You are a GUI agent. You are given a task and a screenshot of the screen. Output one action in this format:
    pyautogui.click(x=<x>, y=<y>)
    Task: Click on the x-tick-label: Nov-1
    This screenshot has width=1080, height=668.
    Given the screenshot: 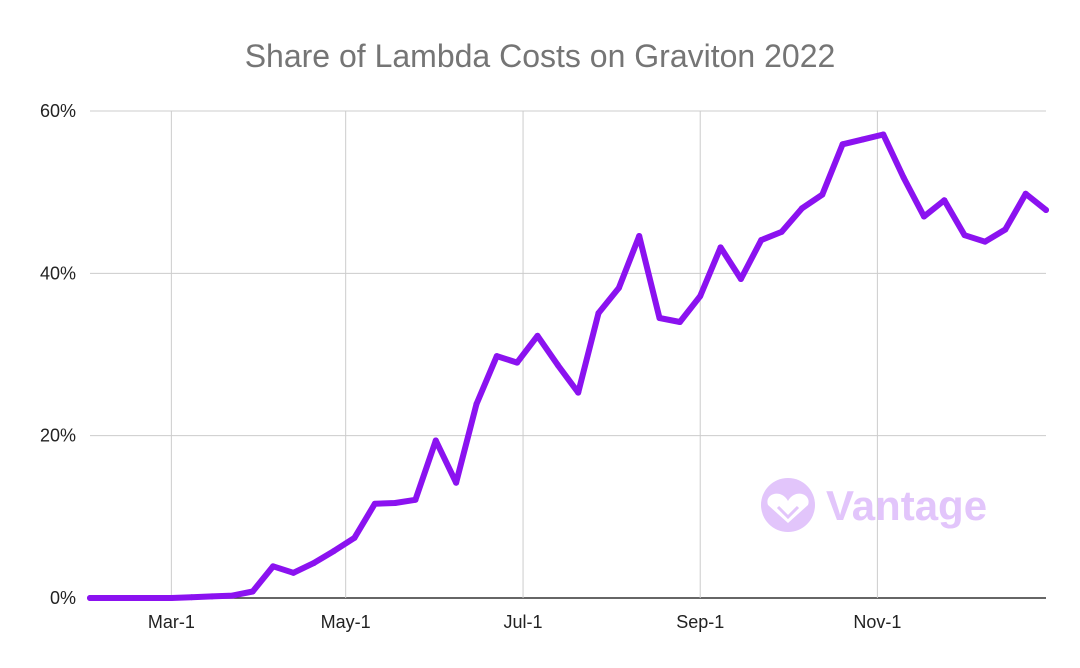 What is the action you would take?
    pyautogui.click(x=877, y=622)
    